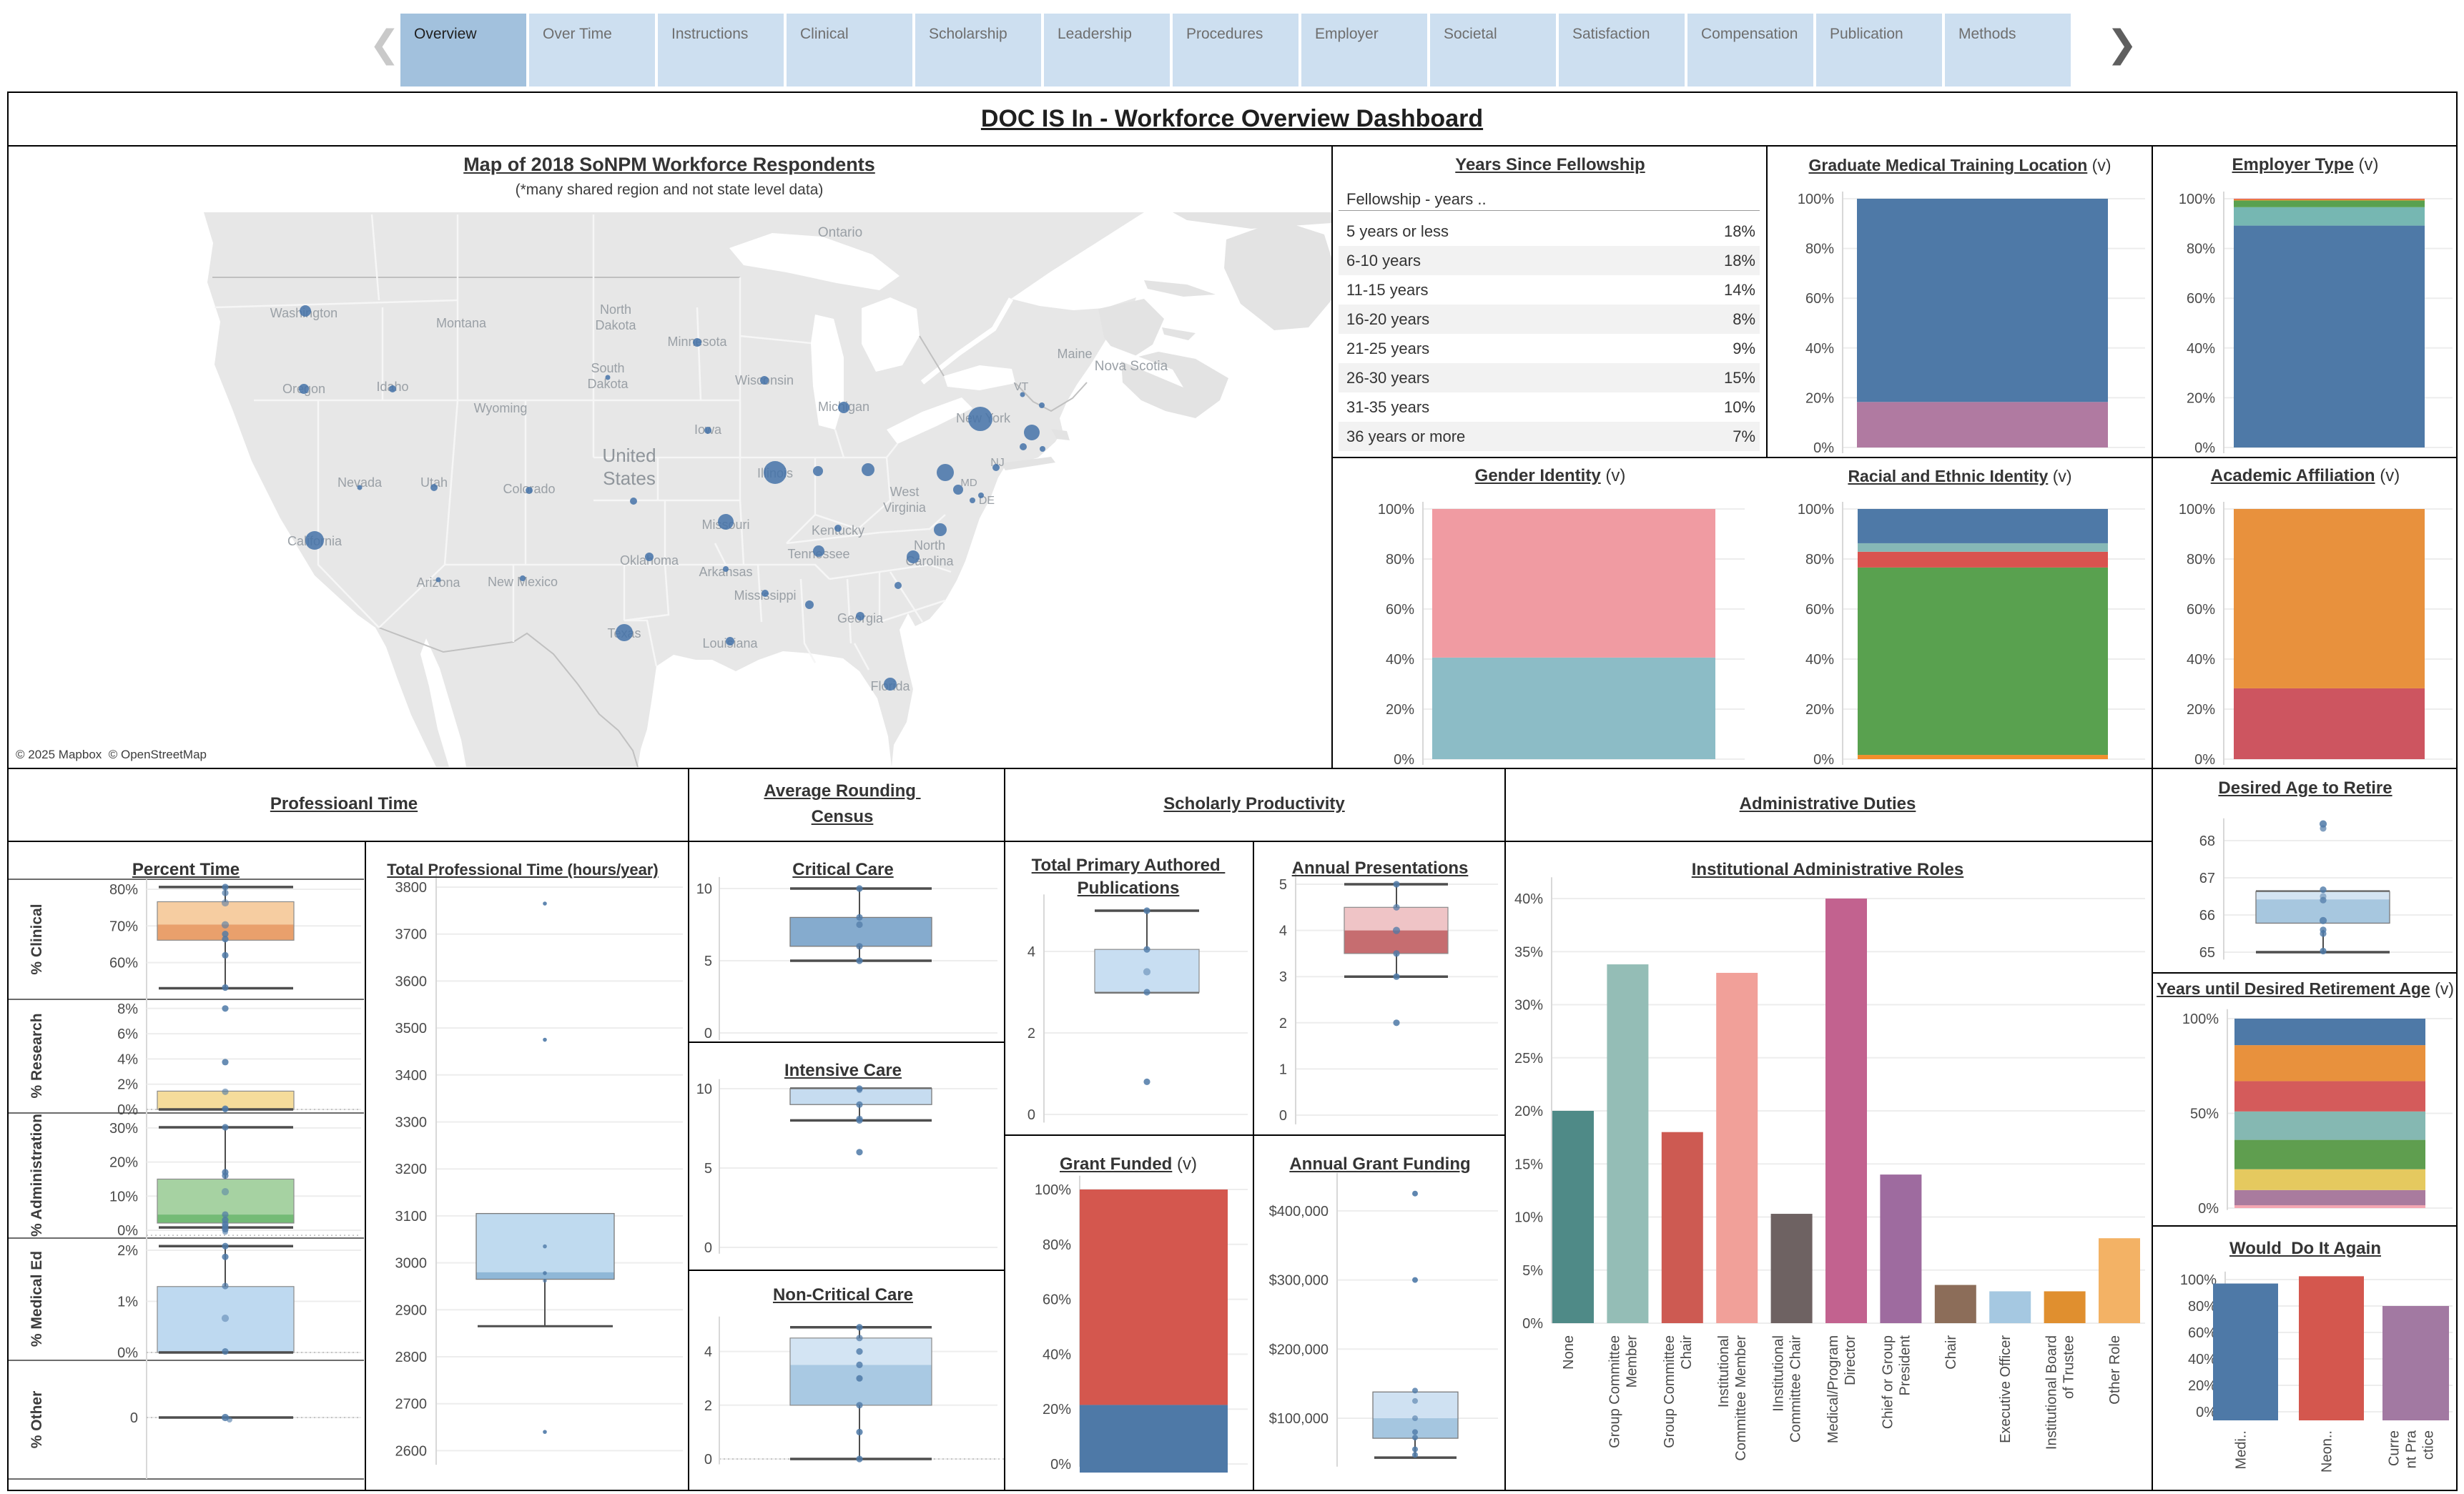  I want to click on svg-text: Curre, so click(2395, 1448).